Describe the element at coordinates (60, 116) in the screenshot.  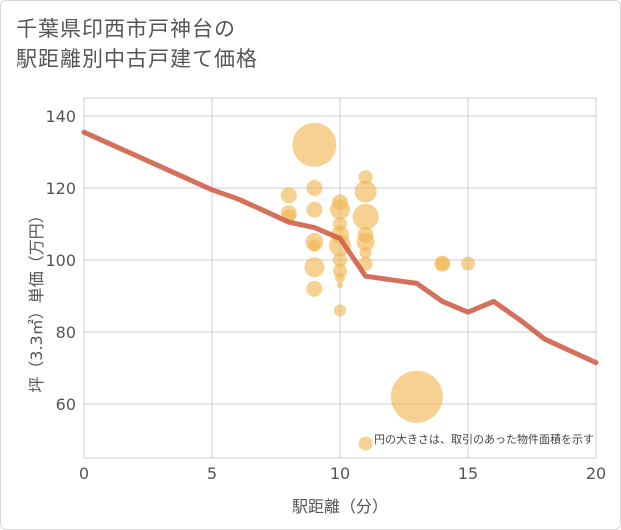
I see `y-tick-label: 140` at that location.